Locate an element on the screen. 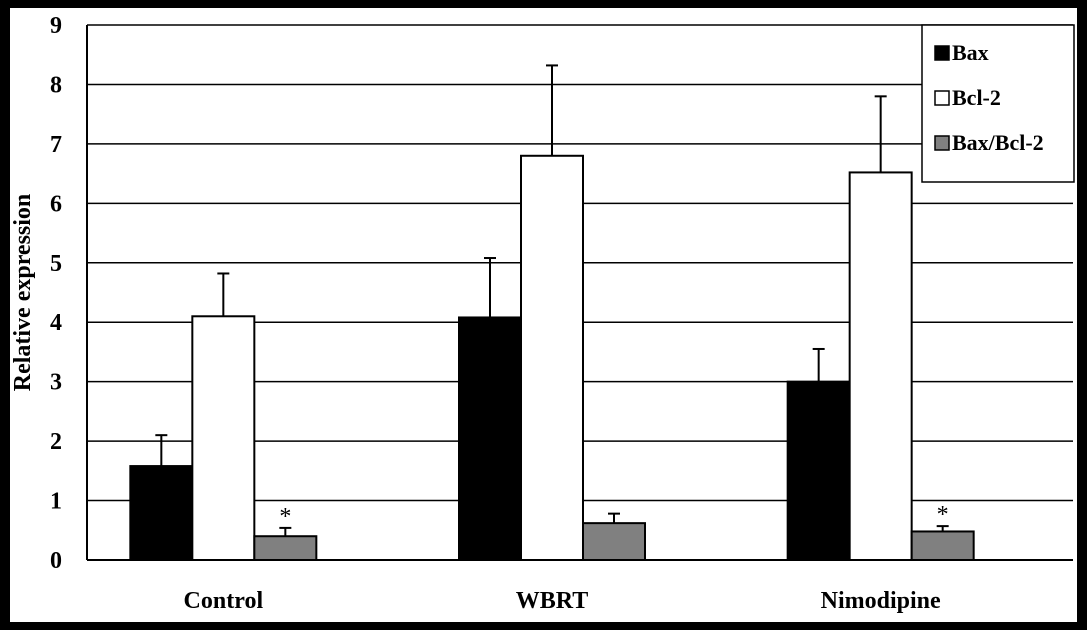 This screenshot has height=630, width=1087. bar-bcl-2-wbrt is located at coordinates (552, 357).